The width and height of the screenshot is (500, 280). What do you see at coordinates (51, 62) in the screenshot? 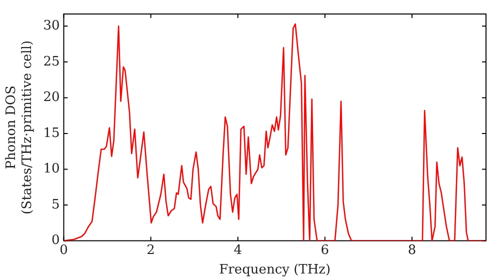
I see `y-tick-label: 25` at bounding box center [51, 62].